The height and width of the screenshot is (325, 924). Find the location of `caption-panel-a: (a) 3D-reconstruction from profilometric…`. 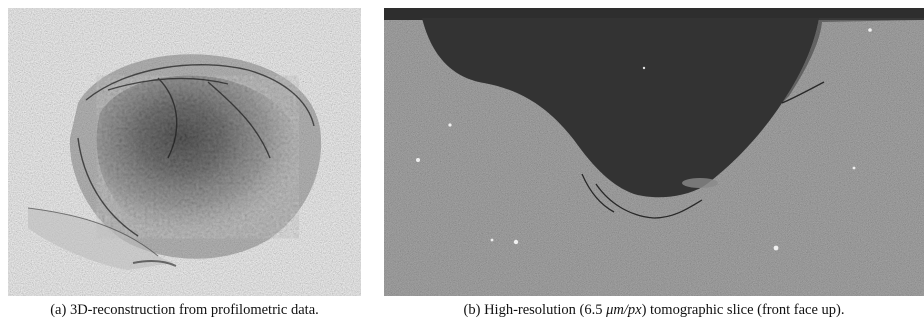

caption-panel-a: (a) 3D-reconstruction from profilometric… is located at coordinates (184, 310).